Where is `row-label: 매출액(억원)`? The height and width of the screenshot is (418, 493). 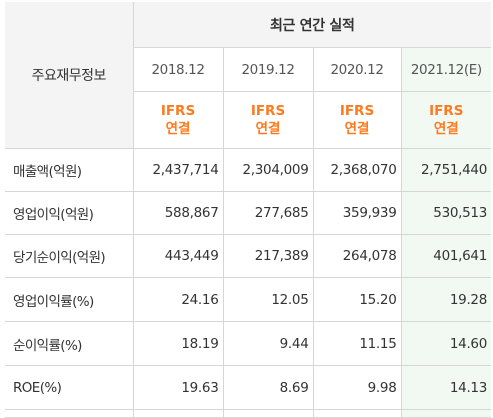
row-label: 매출액(억원) is located at coordinates (69, 170).